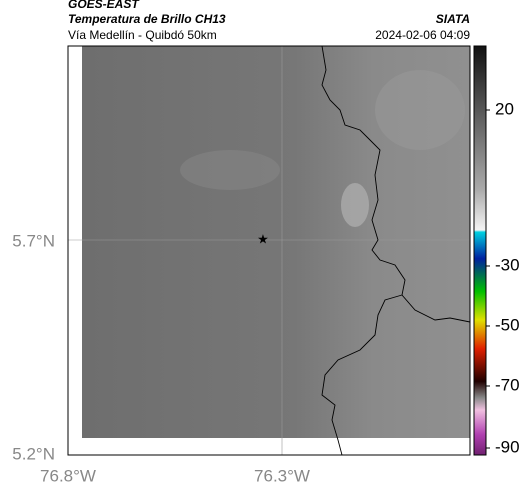  What do you see at coordinates (507, 264) in the screenshot?
I see `colorbar-tick-label: -30` at bounding box center [507, 264].